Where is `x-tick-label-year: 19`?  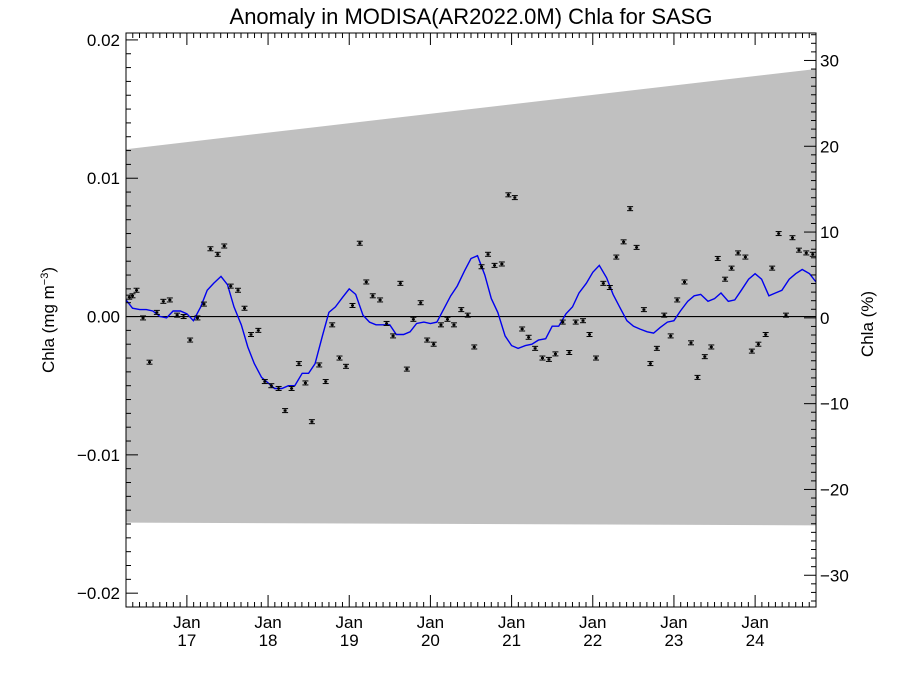
x-tick-label-year: 19 is located at coordinates (349, 640).